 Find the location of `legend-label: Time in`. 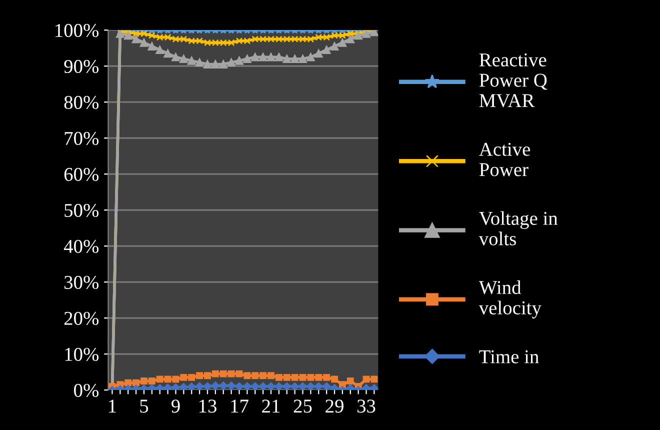

legend-label: Time in is located at coordinates (509, 357).